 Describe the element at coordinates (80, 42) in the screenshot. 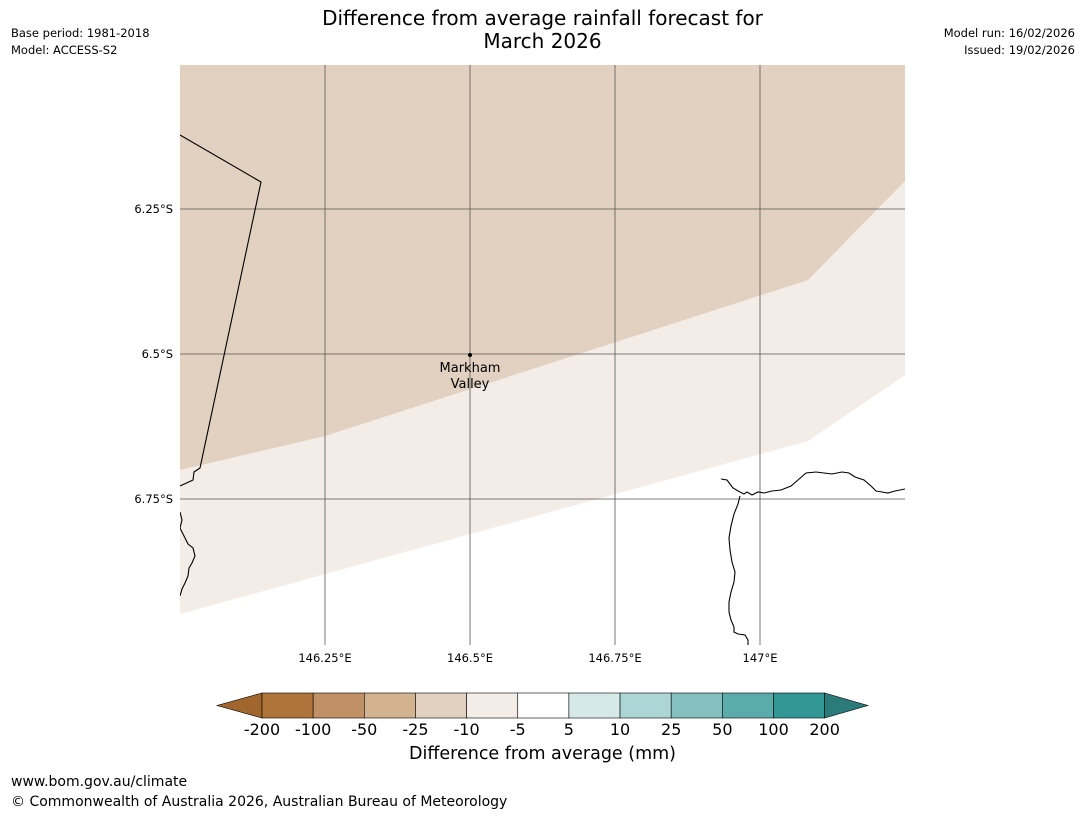

I see `meta-left: Base period: 1981-2018 Model: ACCESS-S2` at that location.